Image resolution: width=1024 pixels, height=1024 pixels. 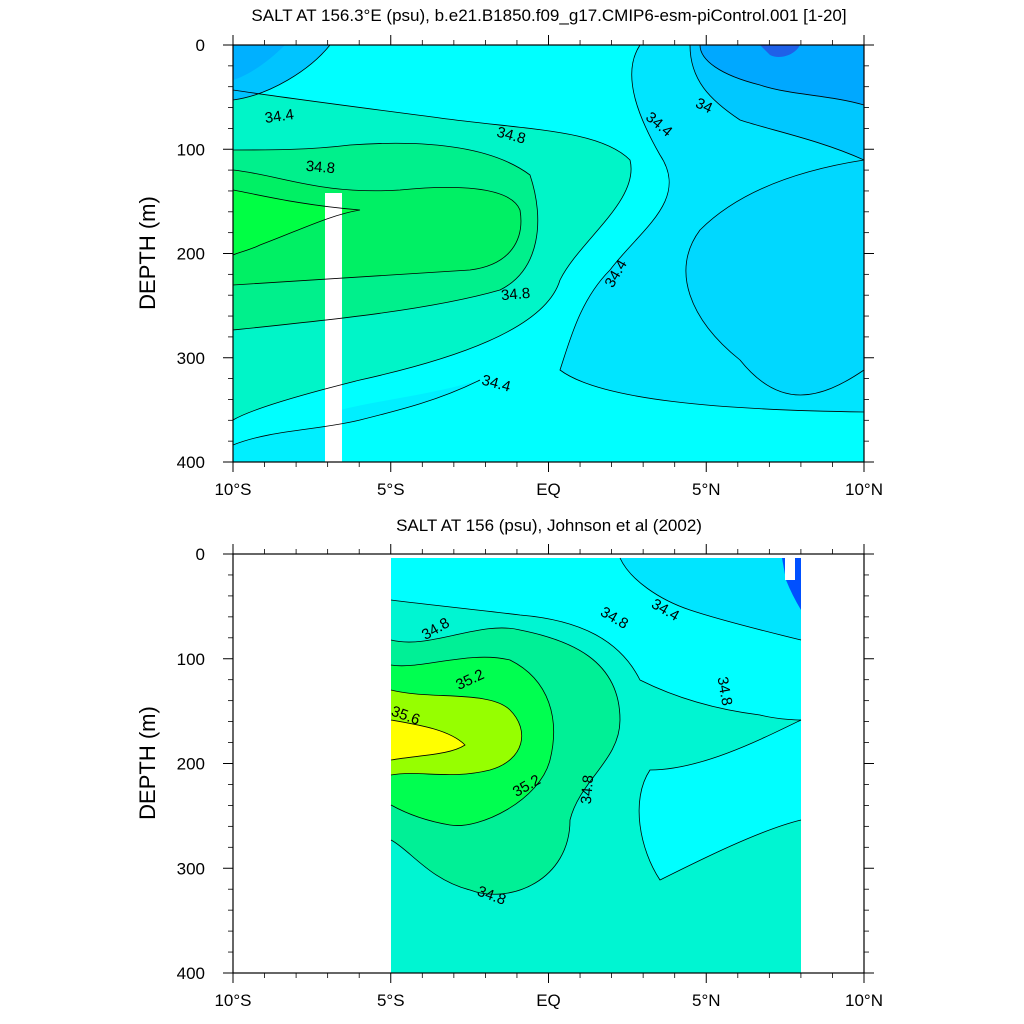 What do you see at coordinates (790, 569) in the screenshot?
I see `bottom-missing-cell` at bounding box center [790, 569].